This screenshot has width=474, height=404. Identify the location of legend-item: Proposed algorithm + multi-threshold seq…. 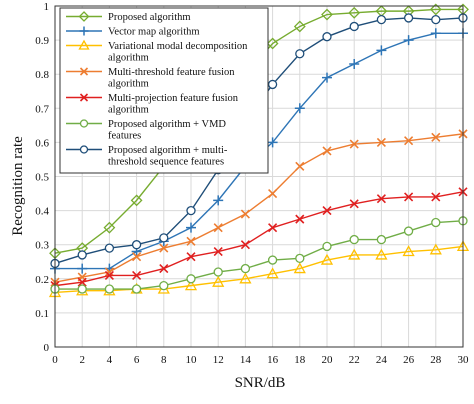
(147, 156).